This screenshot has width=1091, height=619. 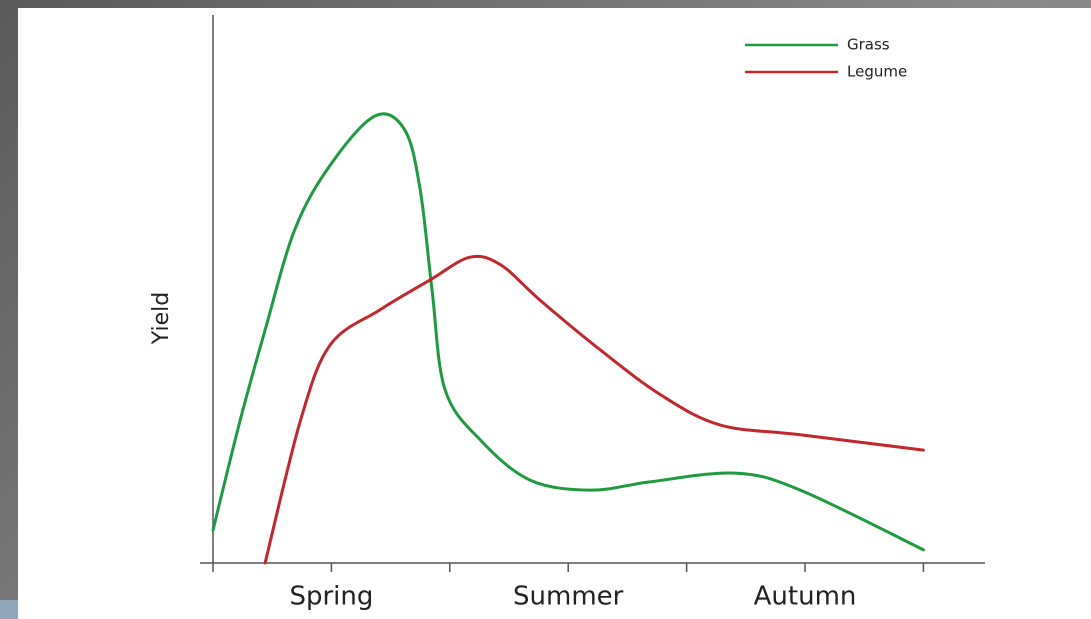 What do you see at coordinates (877, 72) in the screenshot?
I see `legend-label: Legume` at bounding box center [877, 72].